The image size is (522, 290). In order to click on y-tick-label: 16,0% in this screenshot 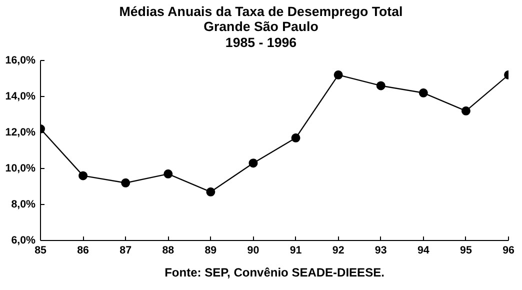, I will do `click(20, 60)`.